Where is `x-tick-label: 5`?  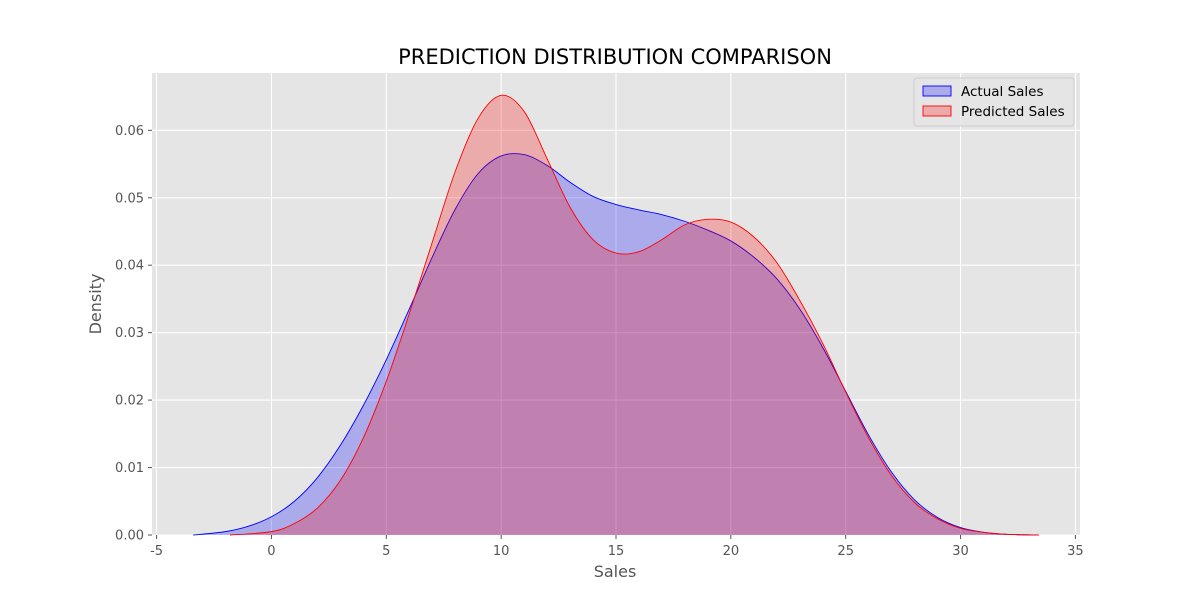 x-tick-label: 5 is located at coordinates (386, 551).